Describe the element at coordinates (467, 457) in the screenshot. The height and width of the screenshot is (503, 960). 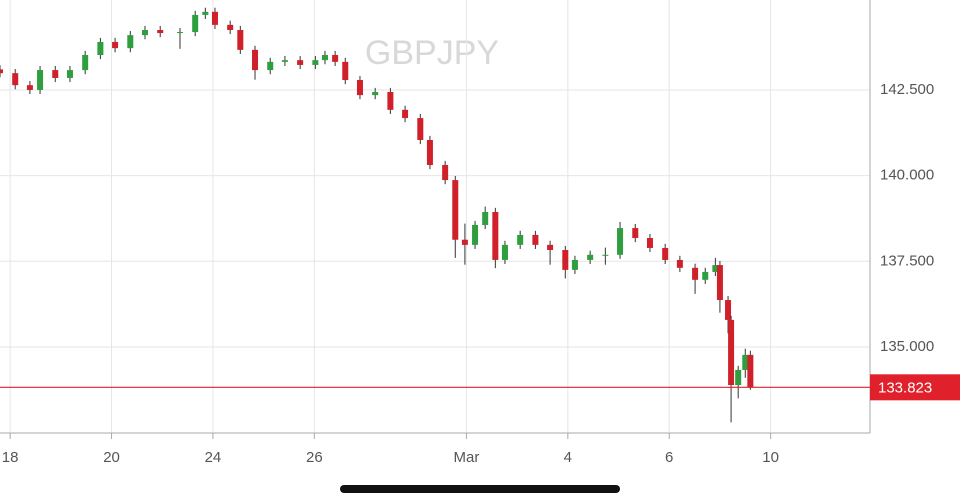
I see `x-tick-label: Mar` at that location.